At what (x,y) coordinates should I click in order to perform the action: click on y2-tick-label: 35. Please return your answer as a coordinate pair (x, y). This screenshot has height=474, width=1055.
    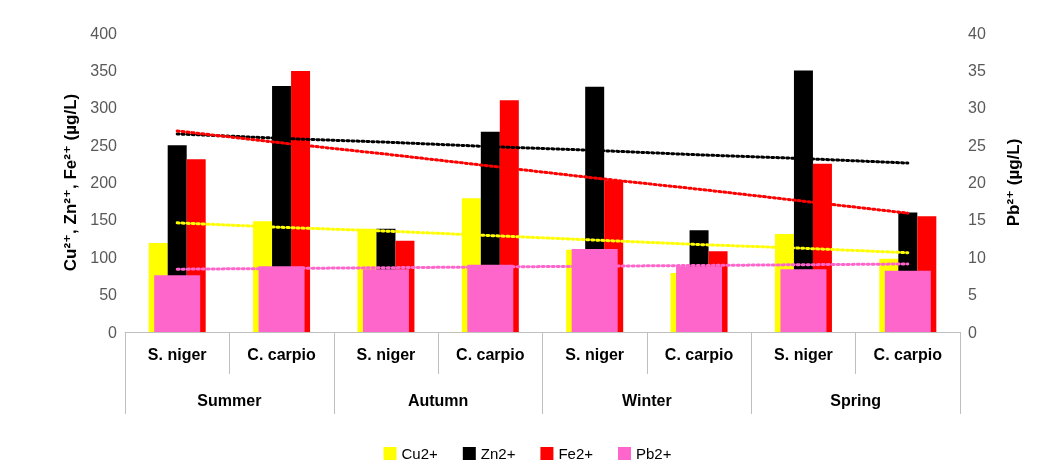
    Looking at the image, I should click on (977, 70).